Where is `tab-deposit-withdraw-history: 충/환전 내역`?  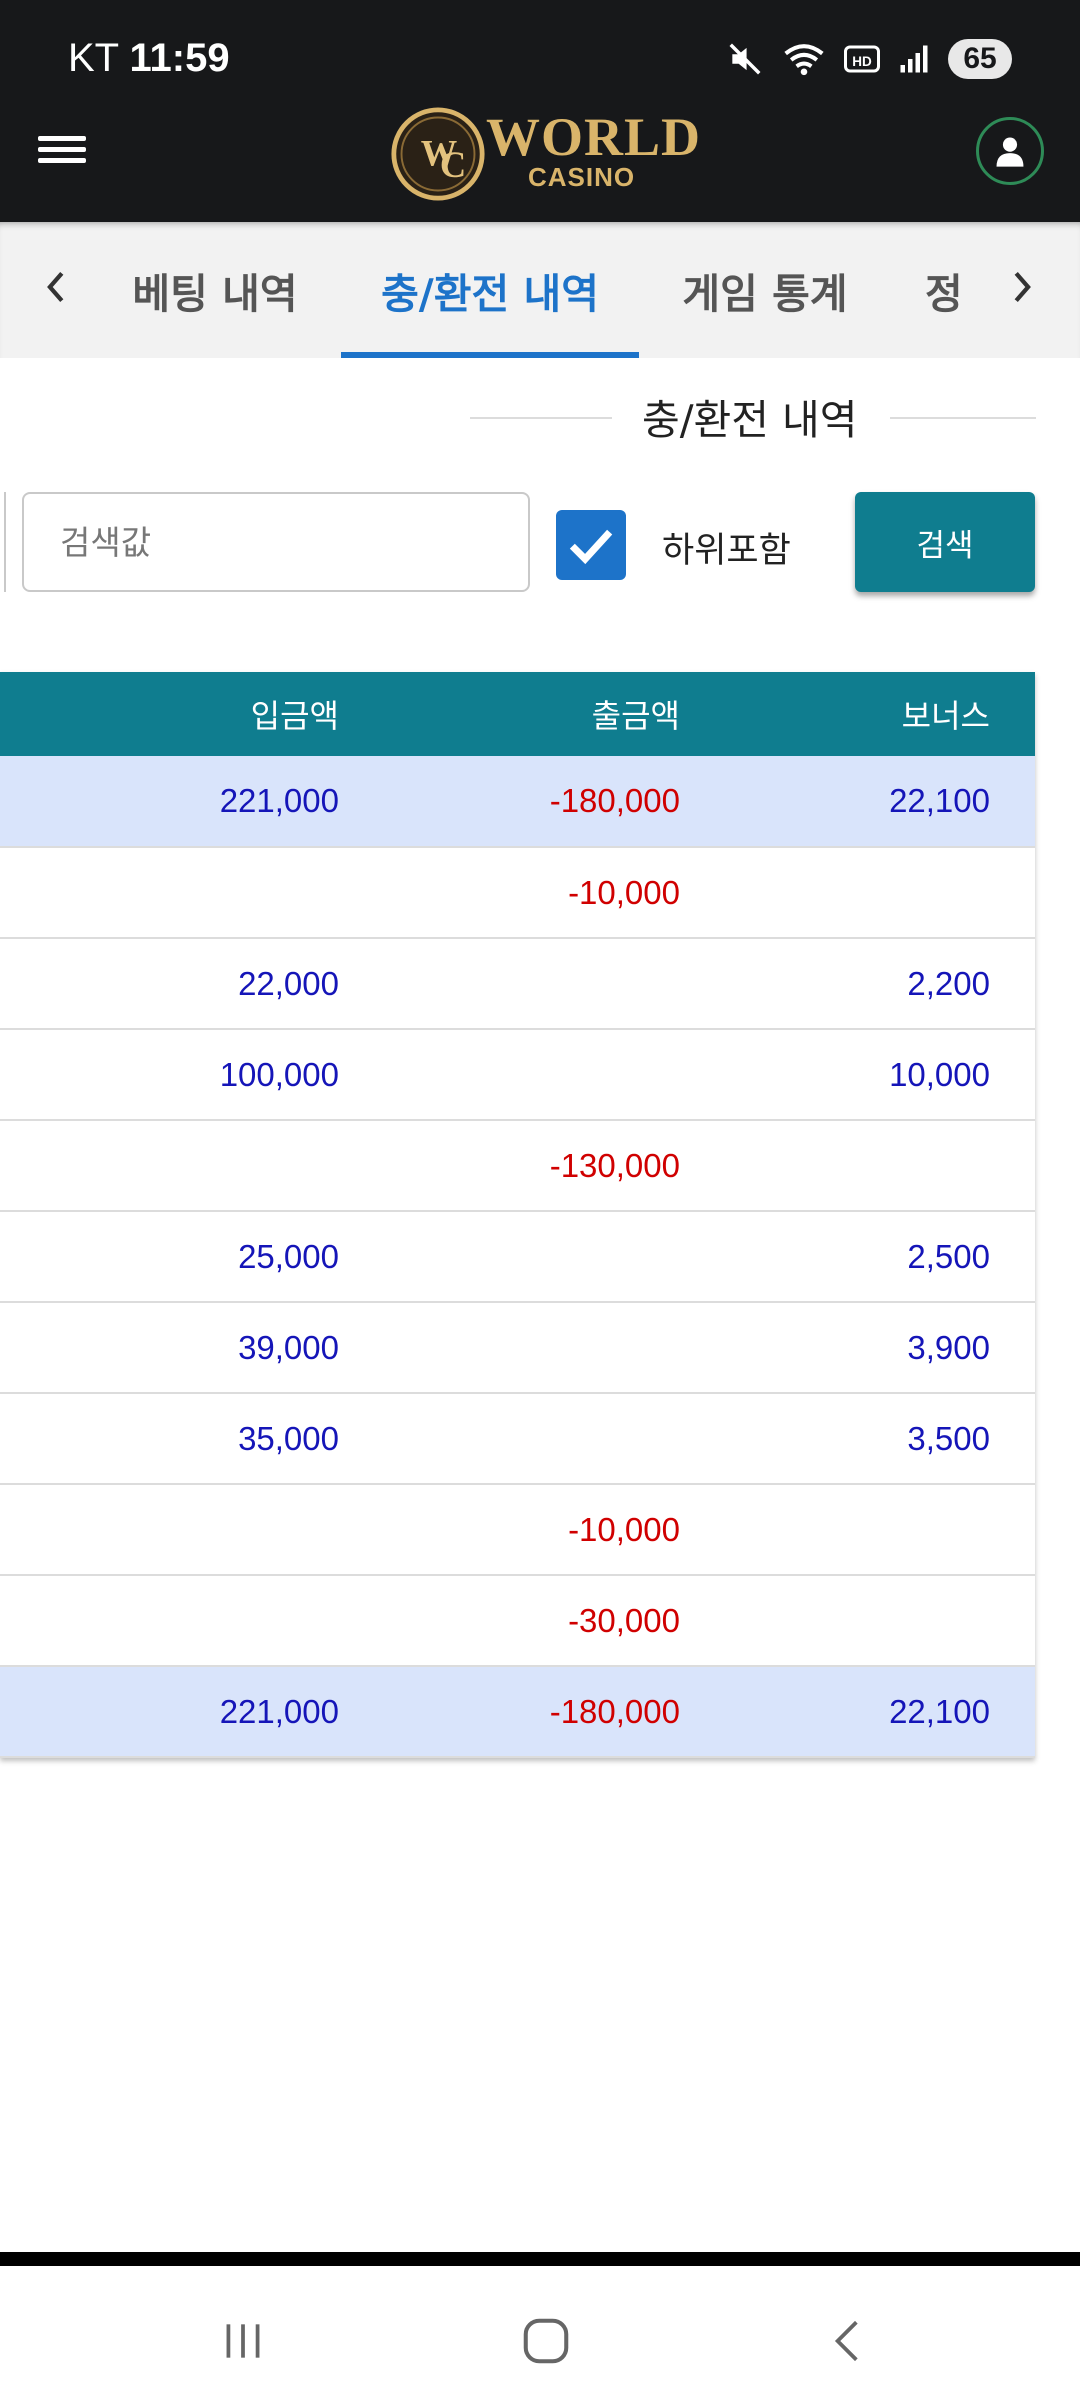 tab-deposit-withdraw-history: 충/환전 내역 is located at coordinates (490, 294).